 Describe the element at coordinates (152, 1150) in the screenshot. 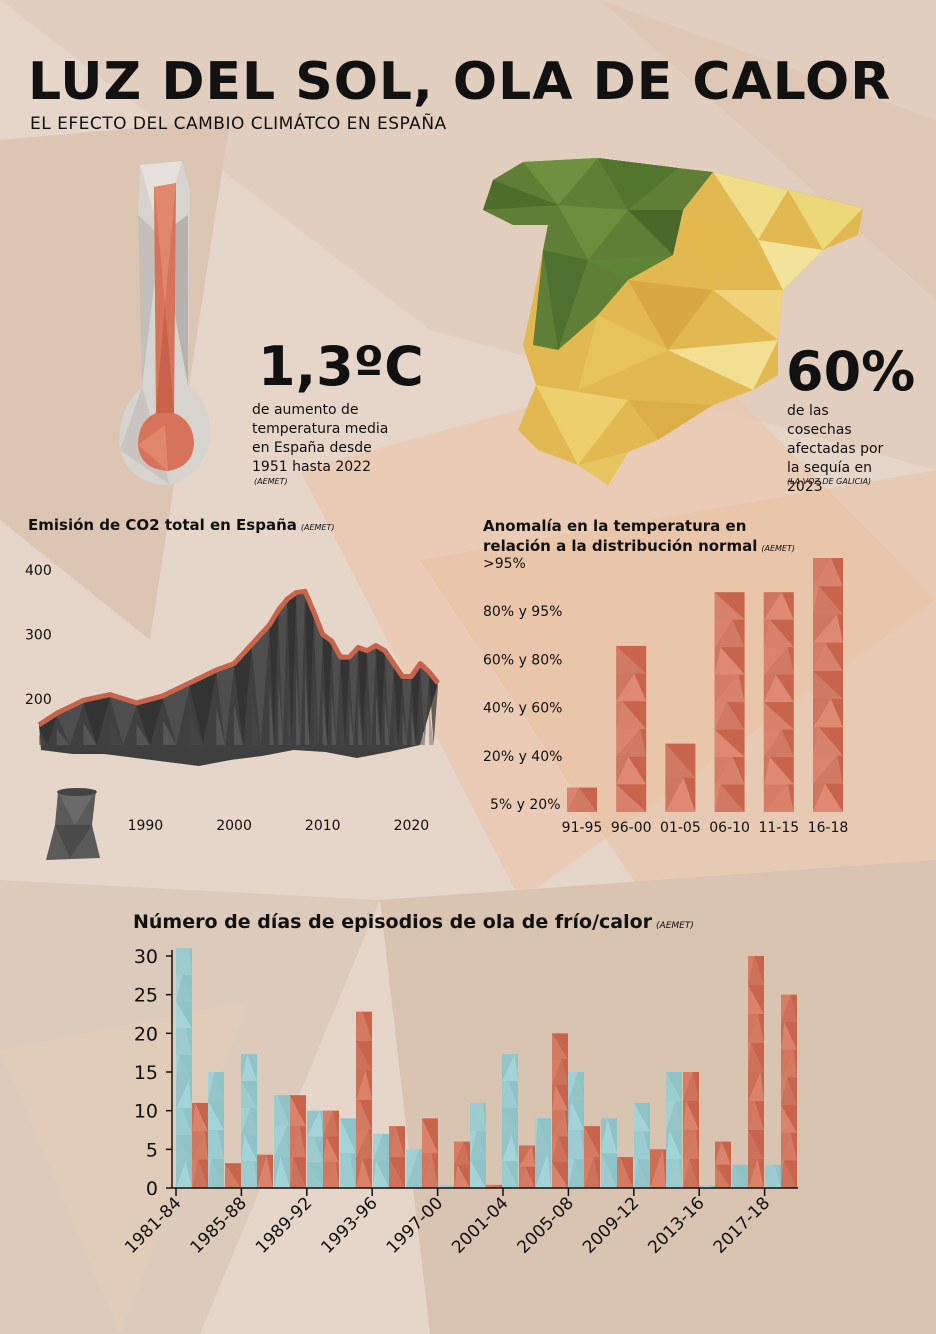

I see `waves-y-tick: 5` at that location.